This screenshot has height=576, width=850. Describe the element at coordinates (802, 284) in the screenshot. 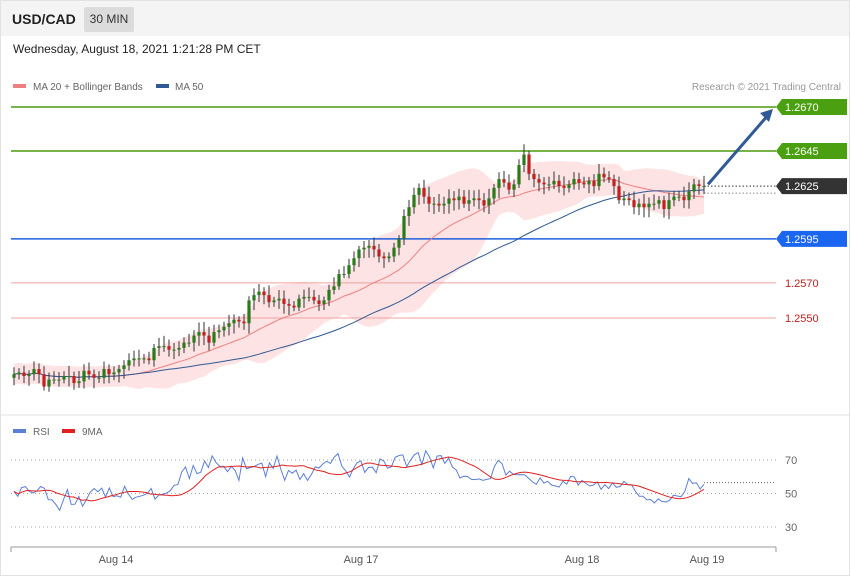

I see `level-label-1.2570: 1.2570` at that location.